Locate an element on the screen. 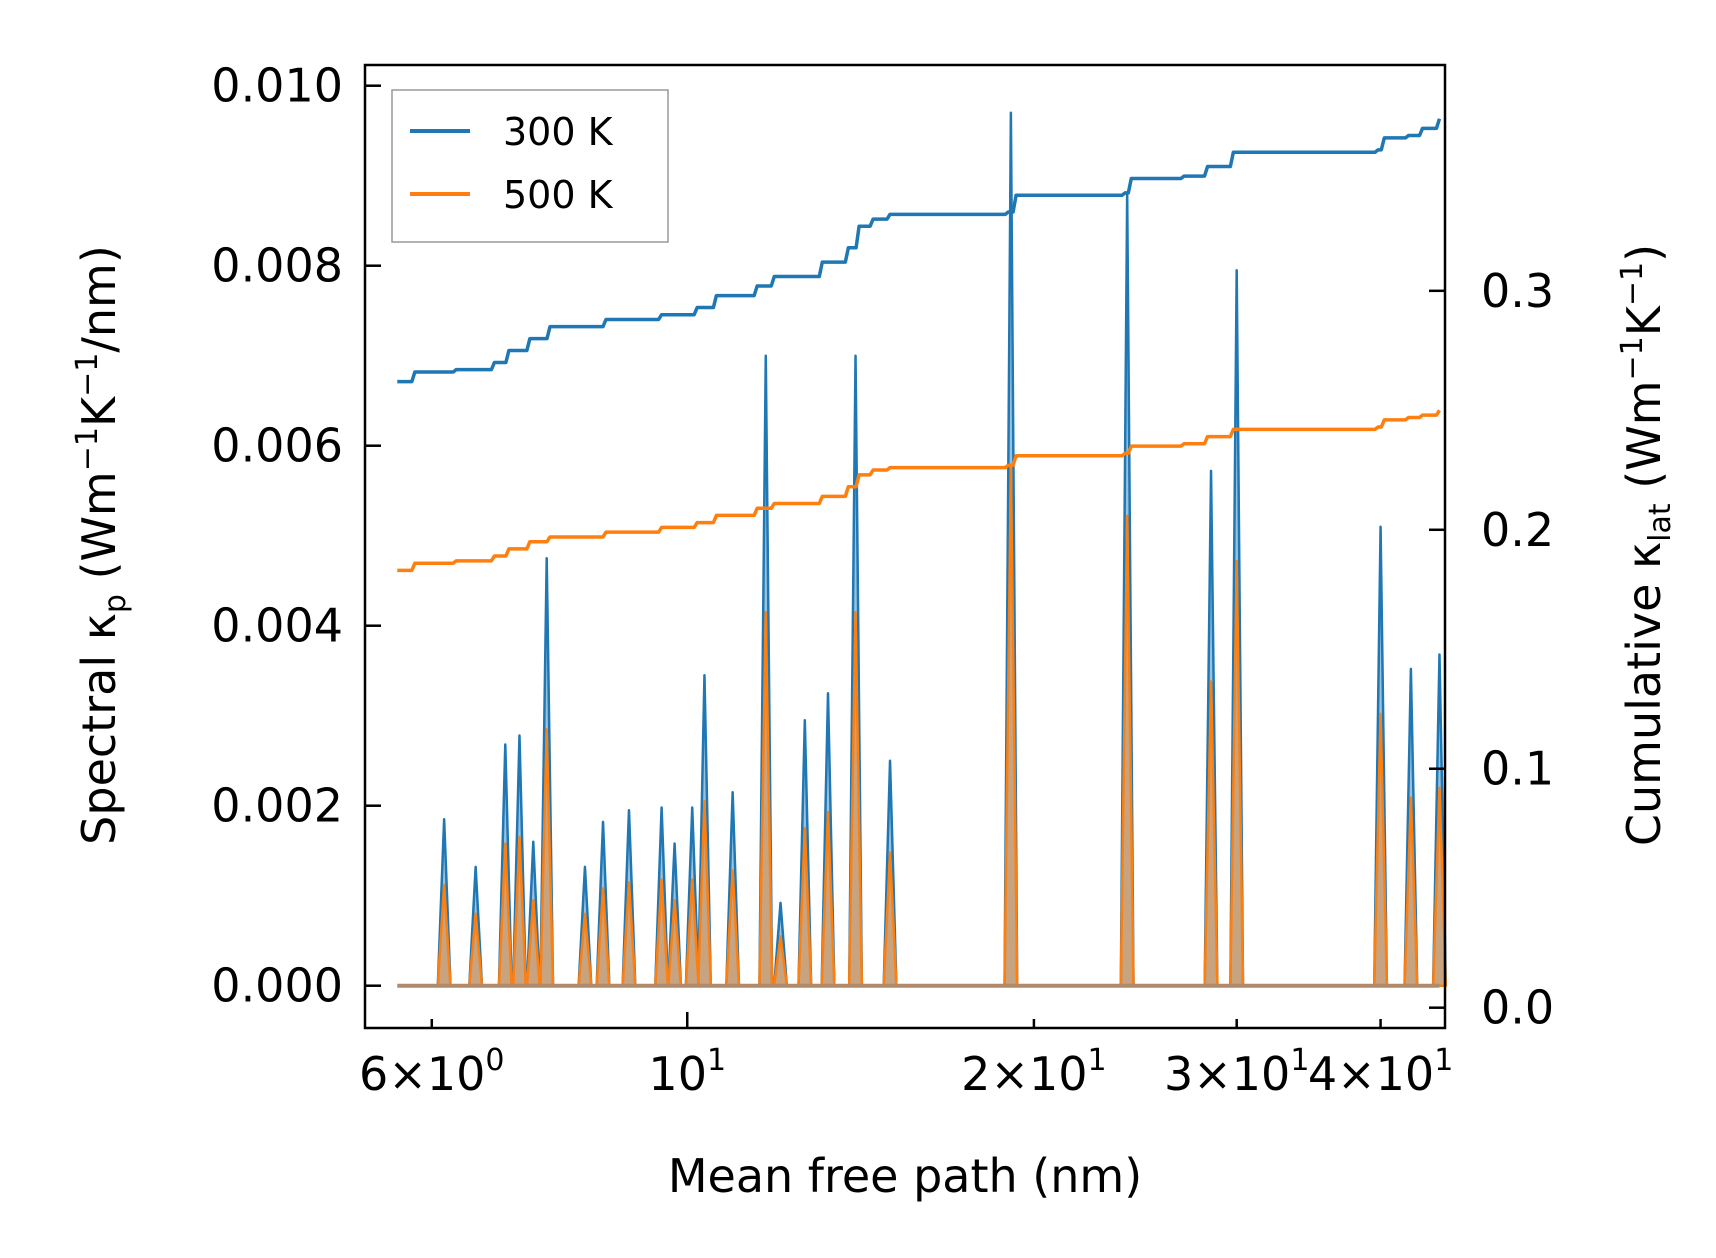 The width and height of the screenshot is (1716, 1258). y-left-tick-label: 0.006 is located at coordinates (277, 446).